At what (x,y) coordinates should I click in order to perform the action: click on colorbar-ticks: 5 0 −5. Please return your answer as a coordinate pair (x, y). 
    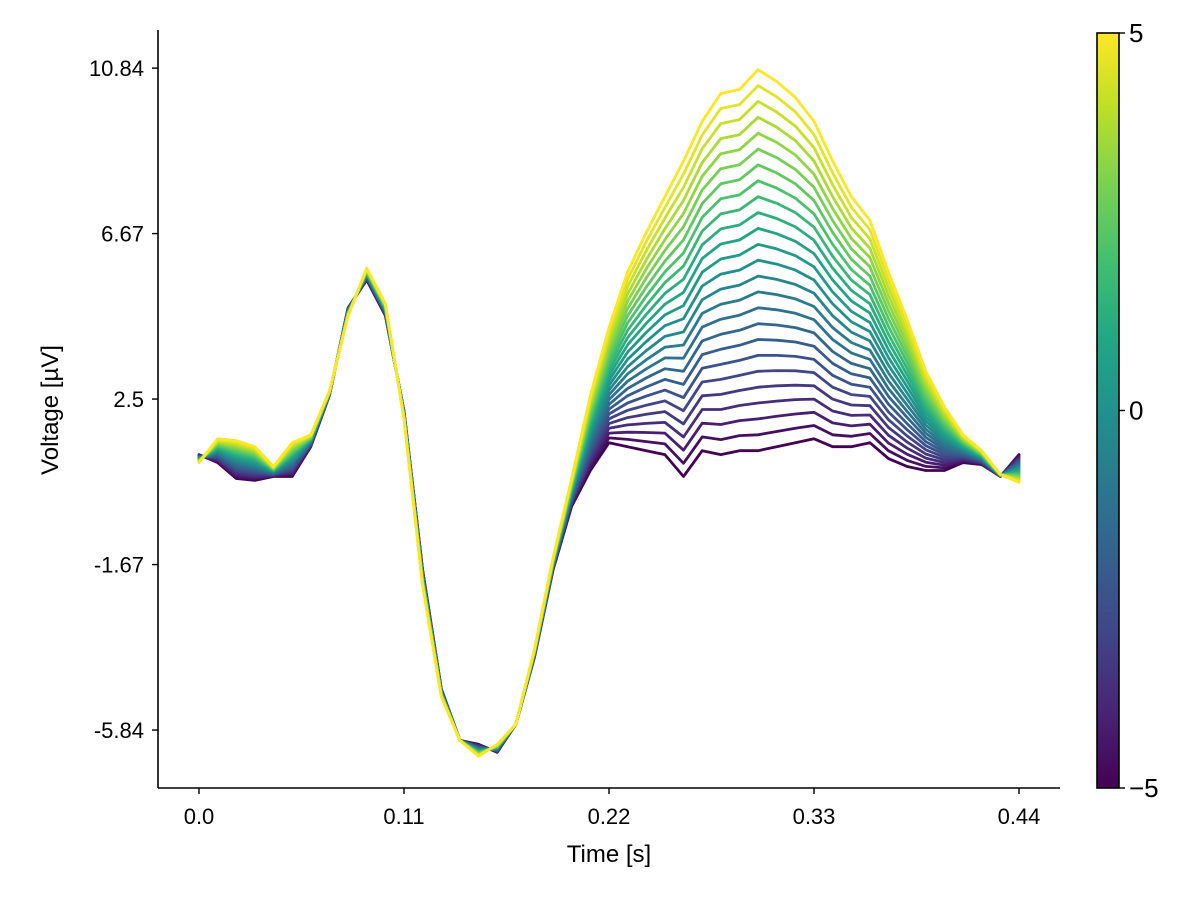
    Looking at the image, I should click on (1139, 410).